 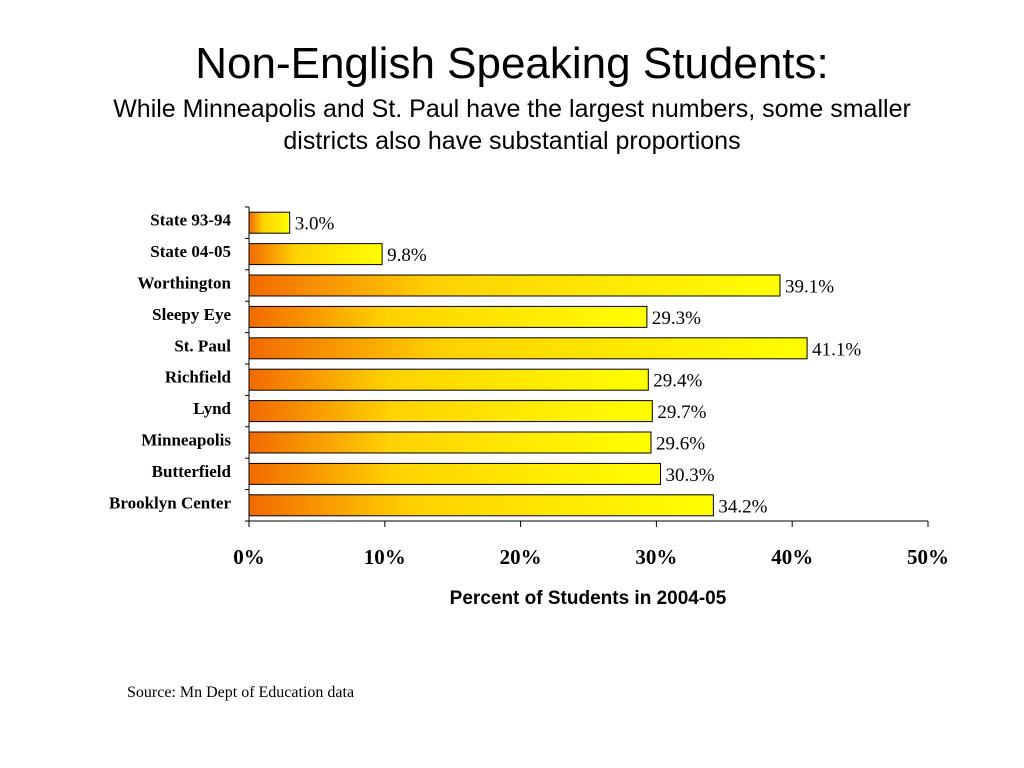 I want to click on bar-minneapolis, so click(x=450, y=442).